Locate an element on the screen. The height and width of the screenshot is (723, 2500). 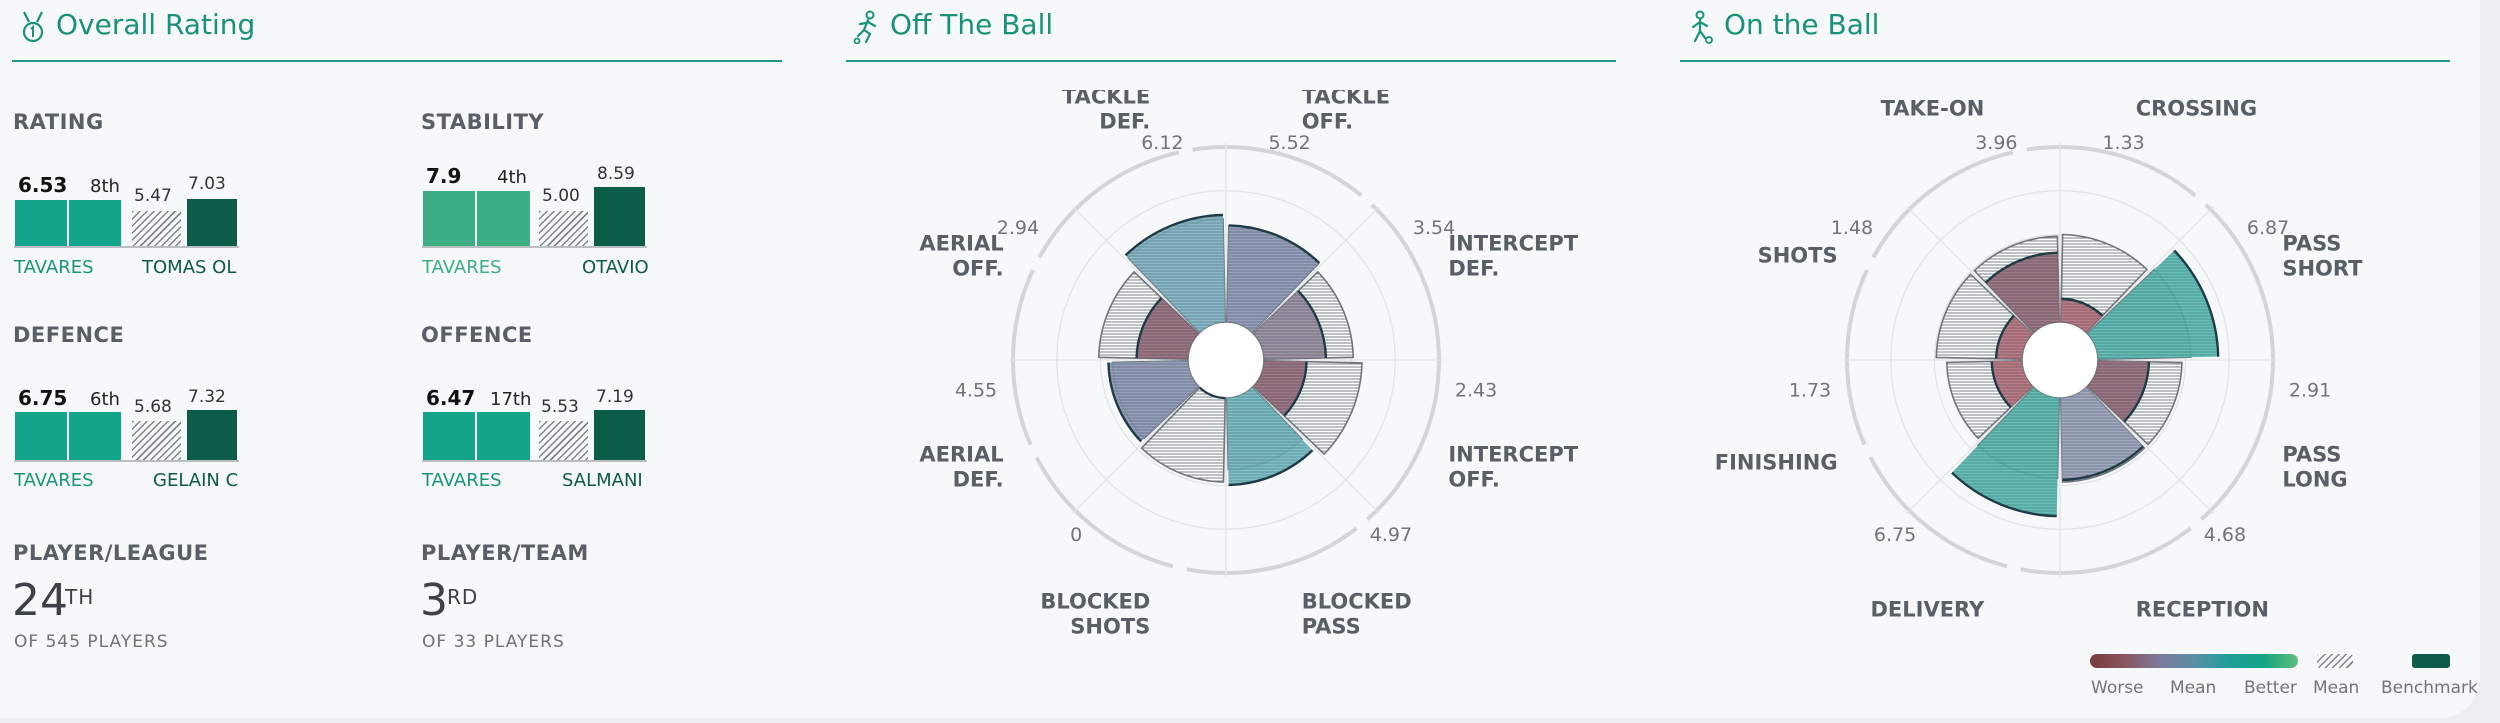
rating-mean-bar is located at coordinates (156, 228).